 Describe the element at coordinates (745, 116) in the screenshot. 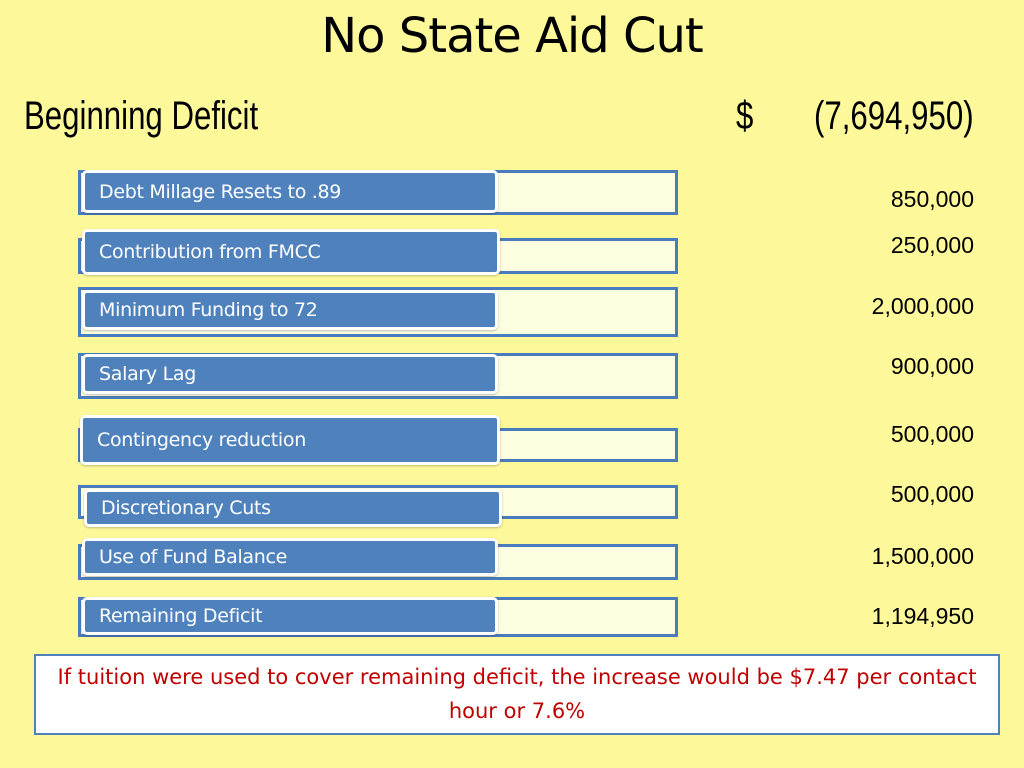

I see `beginning-deficit-currency: $` at that location.